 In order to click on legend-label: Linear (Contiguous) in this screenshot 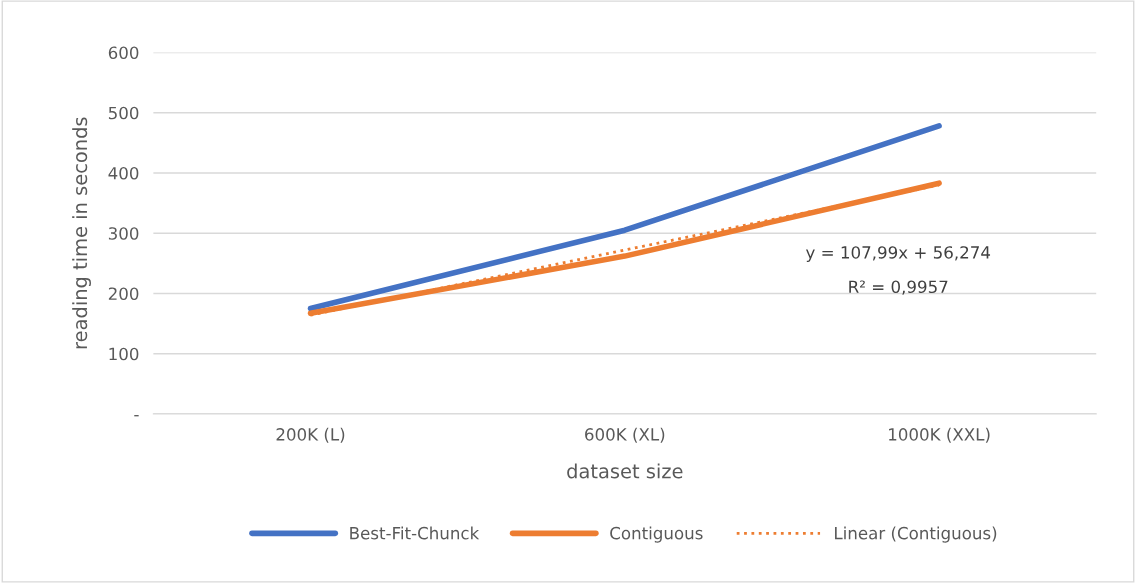, I will do `click(916, 534)`.